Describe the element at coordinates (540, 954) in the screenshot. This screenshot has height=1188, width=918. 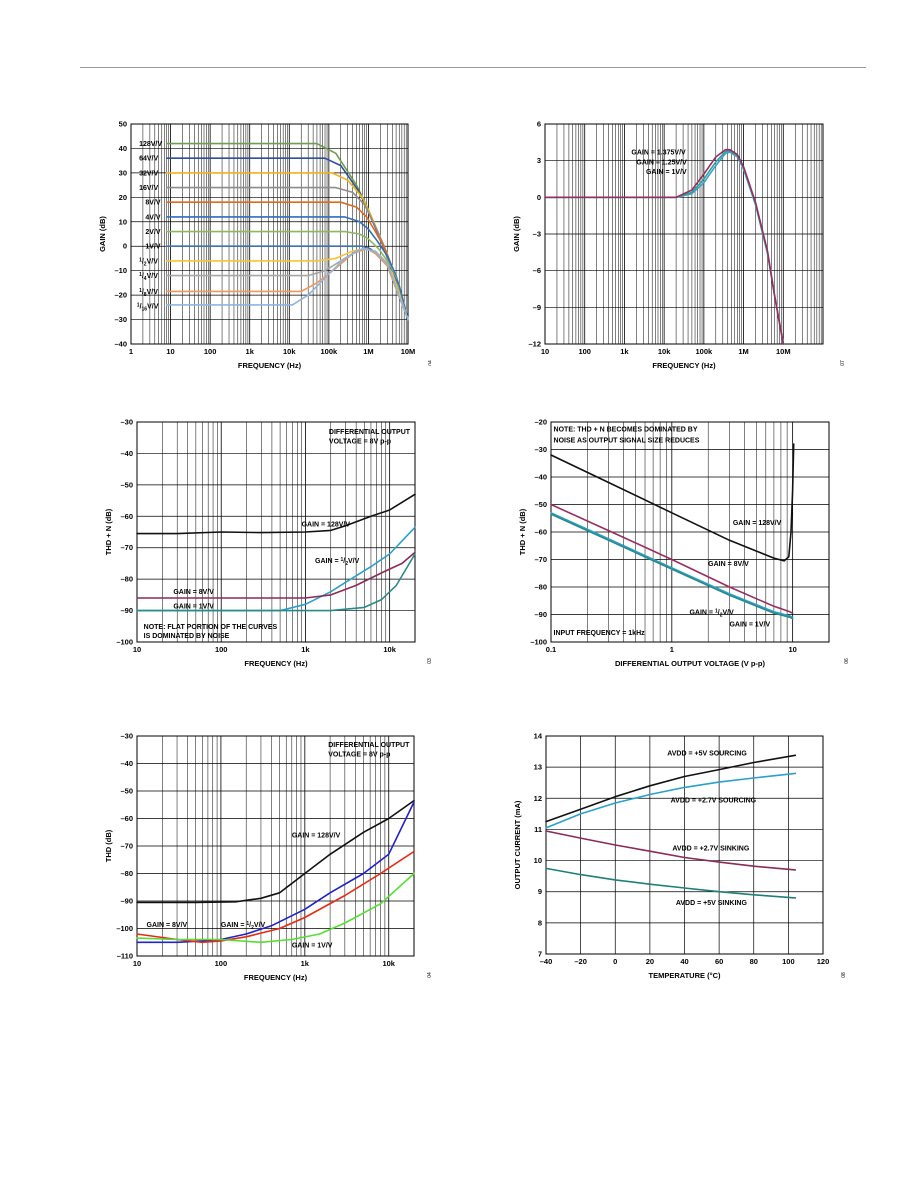
I see `y-tick-label: 7` at that location.